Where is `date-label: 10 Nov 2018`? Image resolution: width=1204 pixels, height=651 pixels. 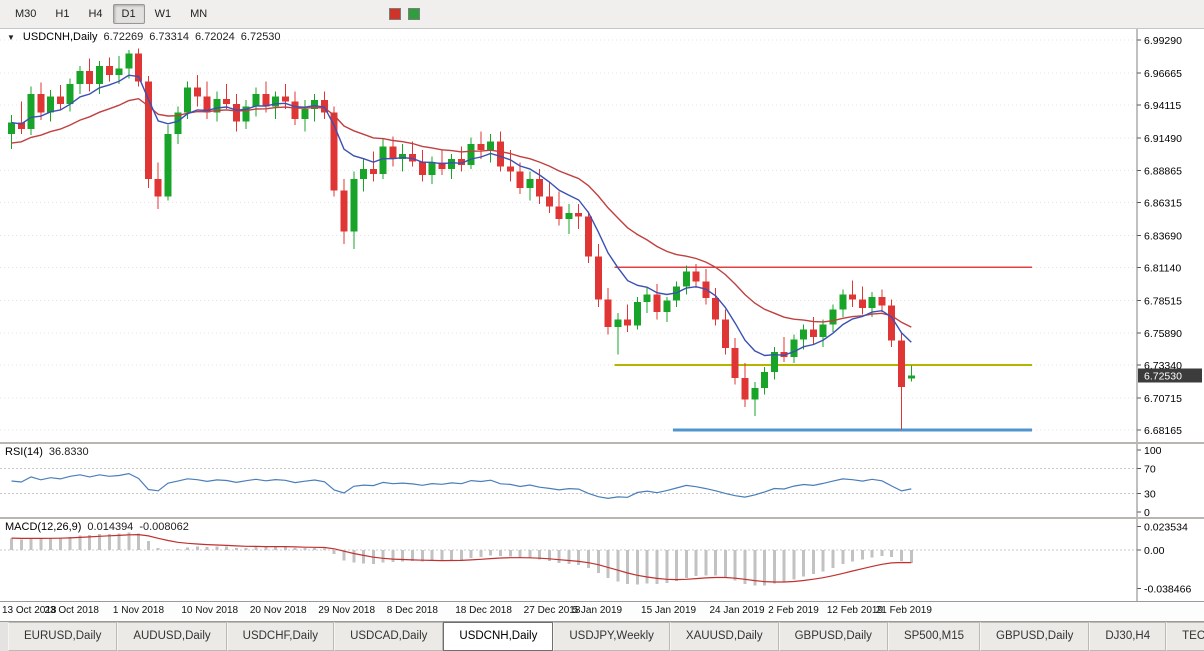 date-label: 10 Nov 2018 is located at coordinates (210, 610).